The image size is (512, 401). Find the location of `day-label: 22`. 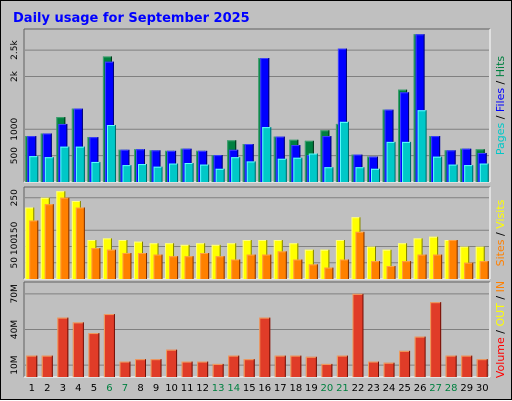

day-label: 22 is located at coordinates (358, 388).